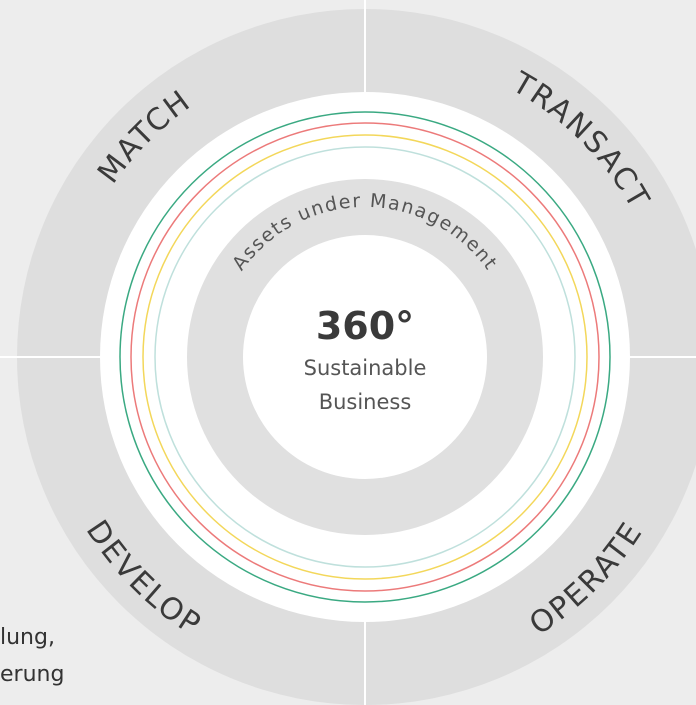 The width and height of the screenshot is (696, 705). What do you see at coordinates (32, 674) in the screenshot?
I see `side-text: erung` at bounding box center [32, 674].